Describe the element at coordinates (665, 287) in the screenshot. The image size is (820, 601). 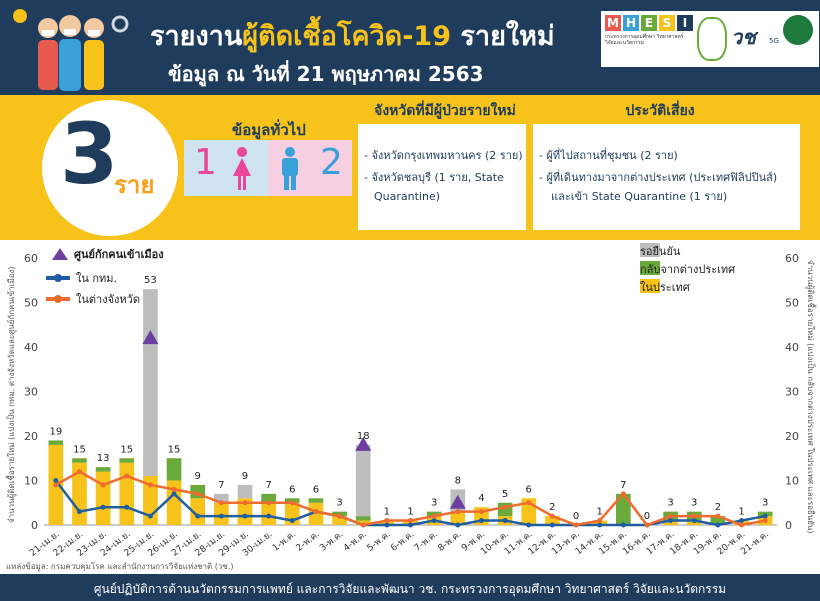
I see `legend-label: ในประเทศ` at that location.